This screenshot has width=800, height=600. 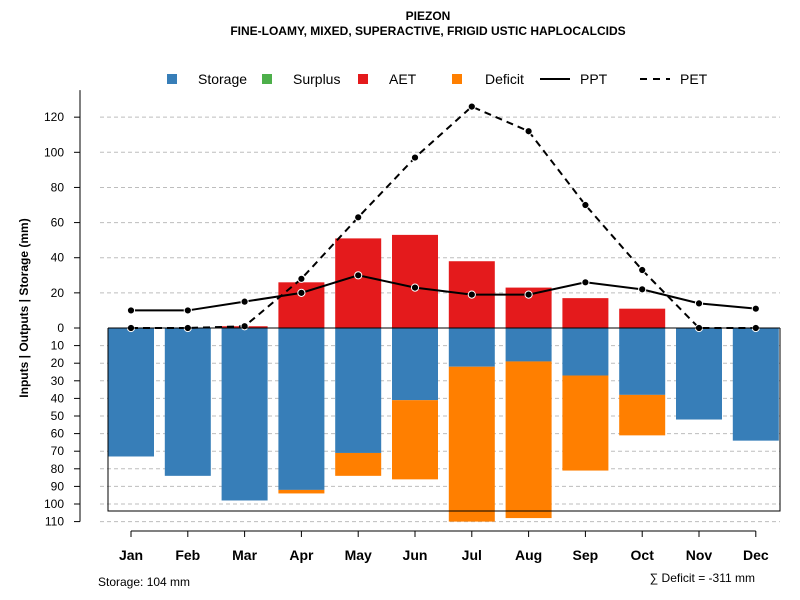 What do you see at coordinates (586, 555) in the screenshot?
I see `x-tick-label: Sep` at bounding box center [586, 555].